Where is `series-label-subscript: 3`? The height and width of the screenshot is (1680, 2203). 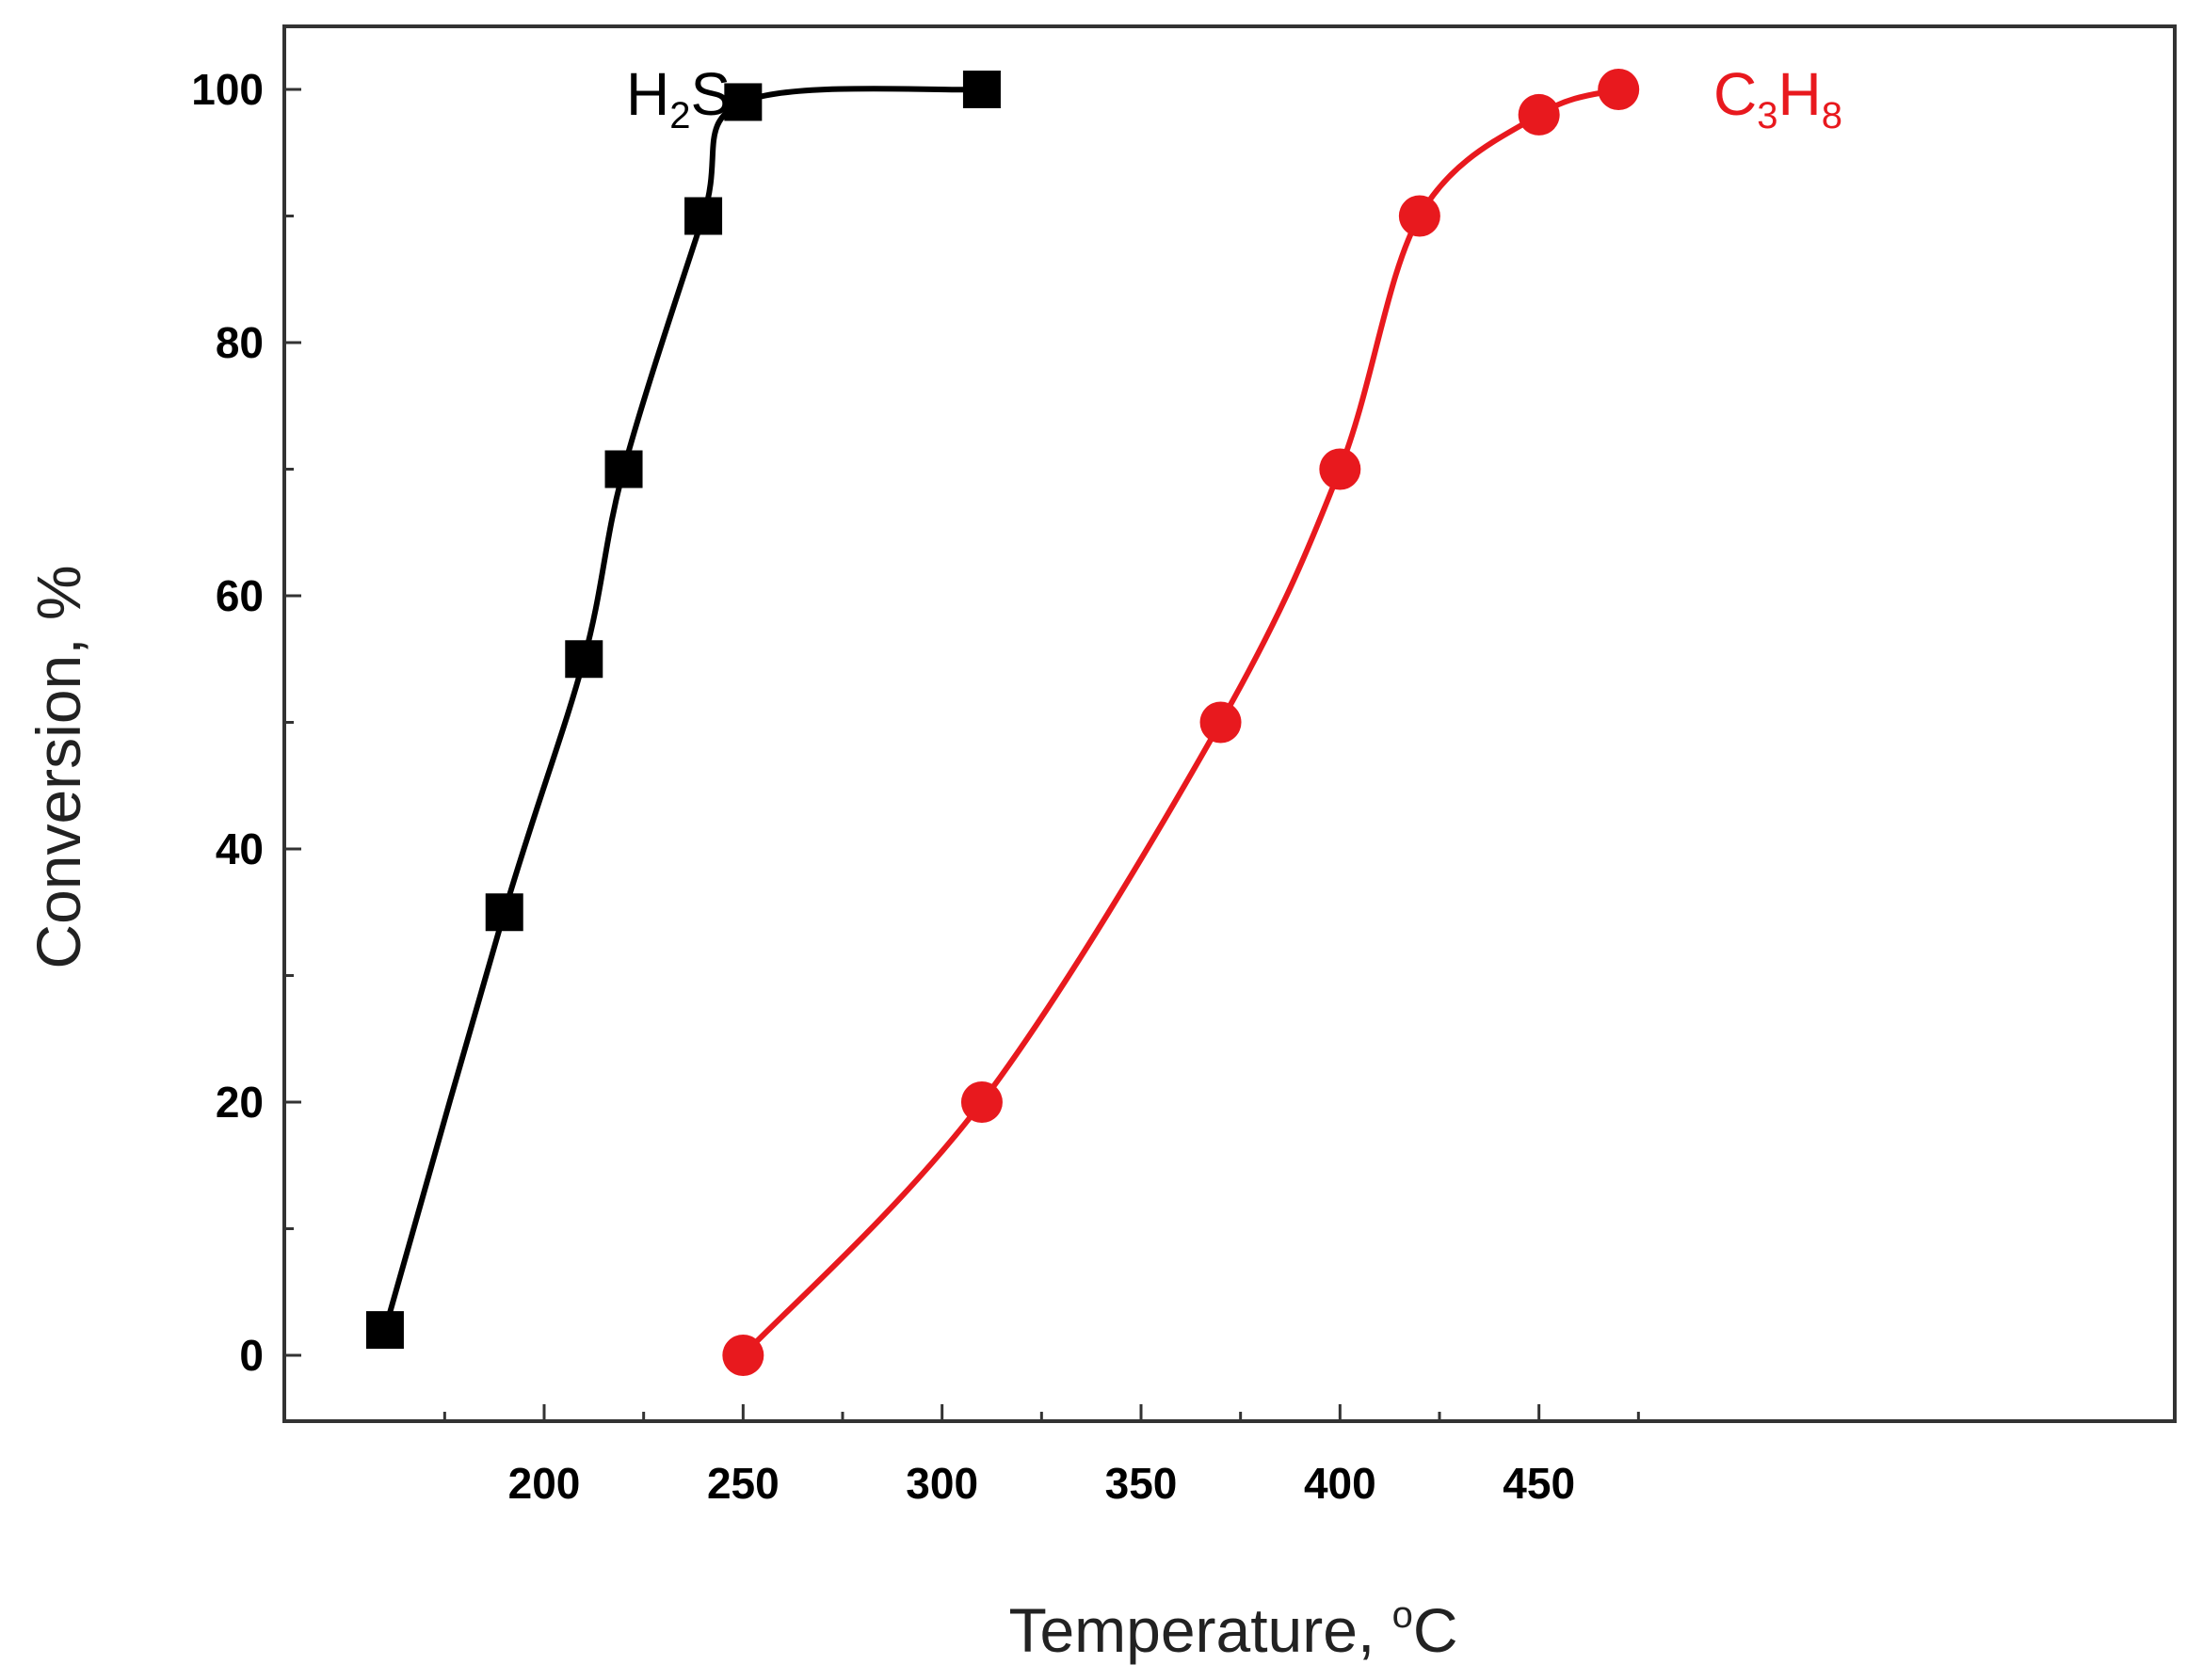
series-label-subscript: 3 is located at coordinates (1767, 115).